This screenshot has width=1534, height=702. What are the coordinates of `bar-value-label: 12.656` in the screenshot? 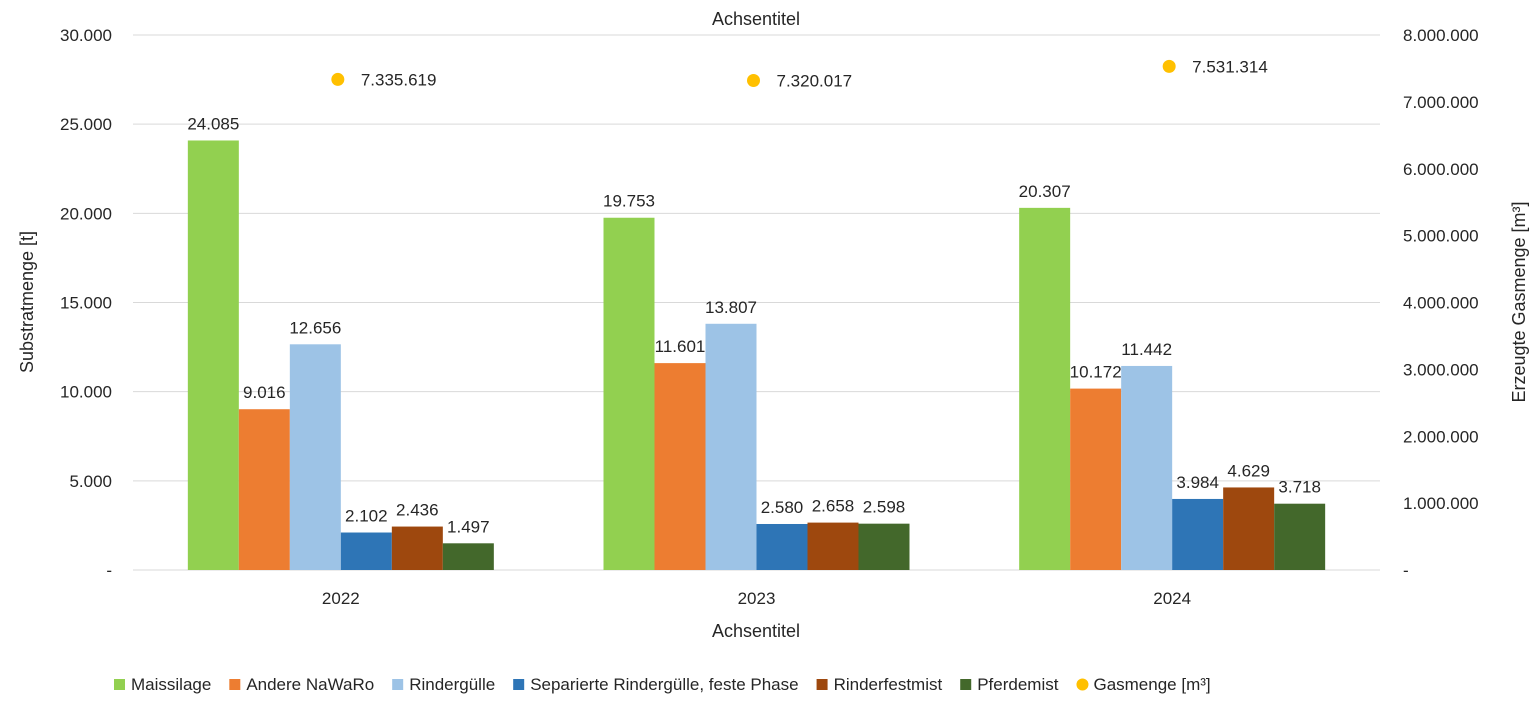 It's located at (315, 327).